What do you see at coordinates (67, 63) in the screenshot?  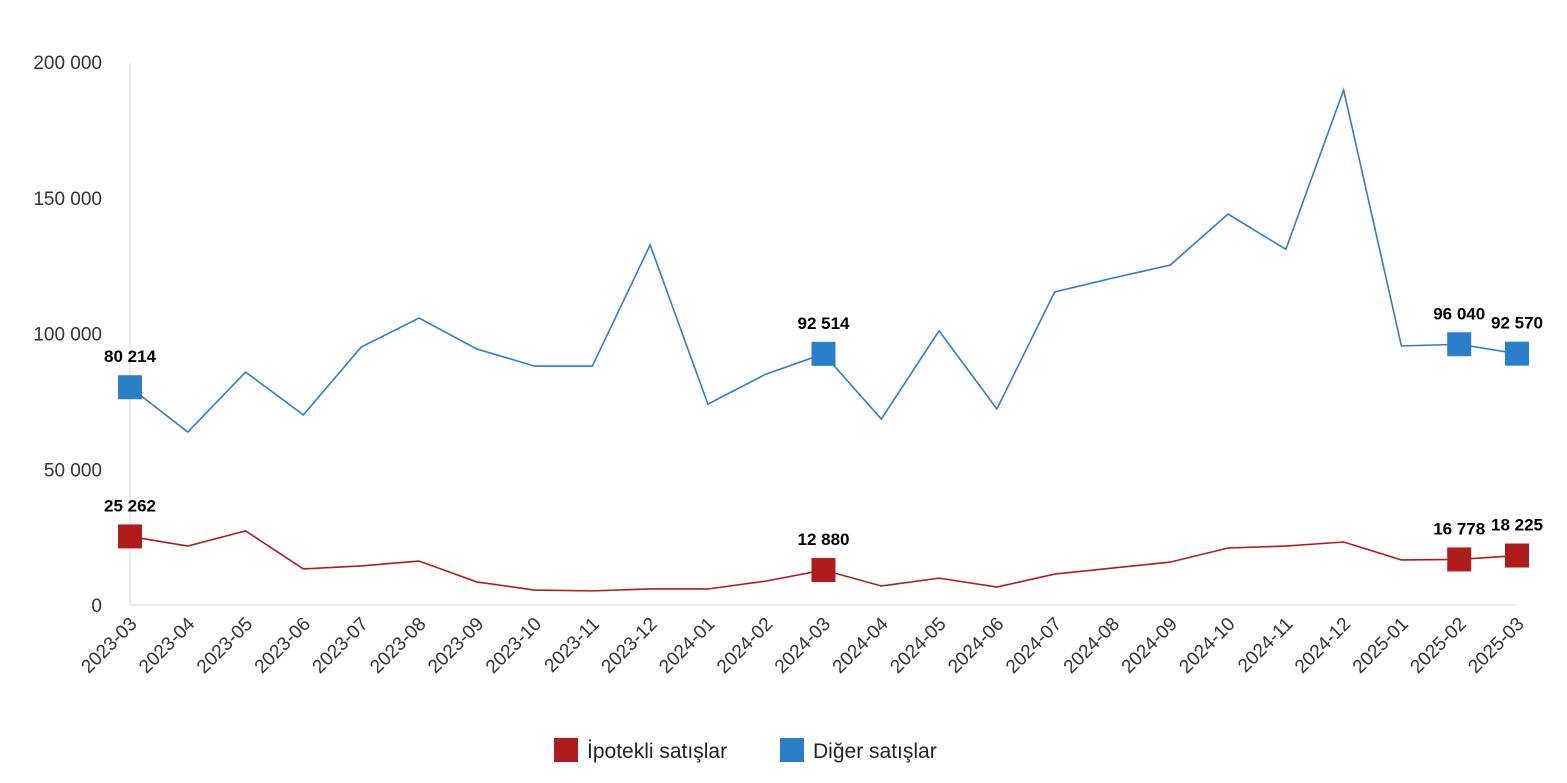 I see `y-tick-label: 200 000` at bounding box center [67, 63].